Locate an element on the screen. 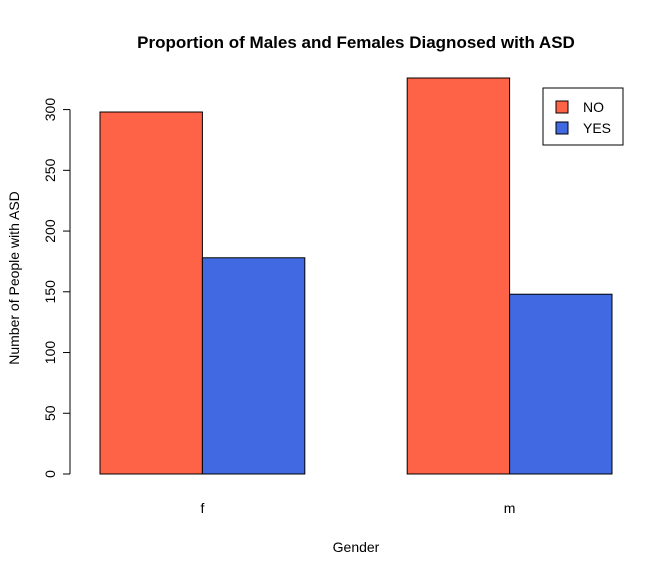 Image resolution: width=672 pixels, height=576 pixels. y-tick-label-50: 50 is located at coordinates (50, 413).